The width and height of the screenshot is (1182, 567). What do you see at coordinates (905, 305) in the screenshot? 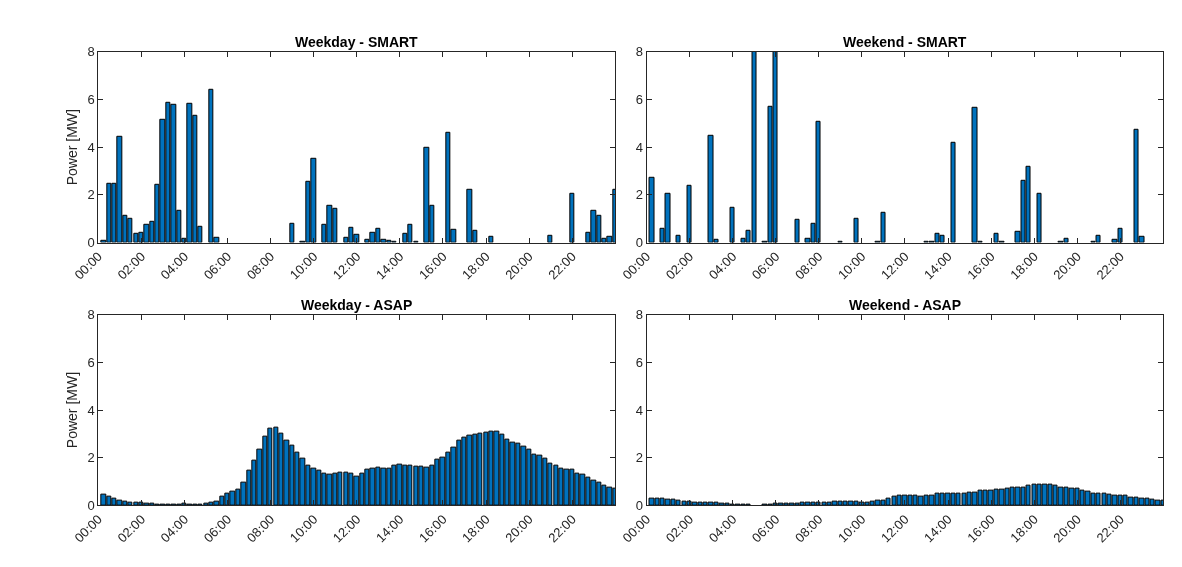
I see `chart-title: Weekend - ASAP` at bounding box center [905, 305].